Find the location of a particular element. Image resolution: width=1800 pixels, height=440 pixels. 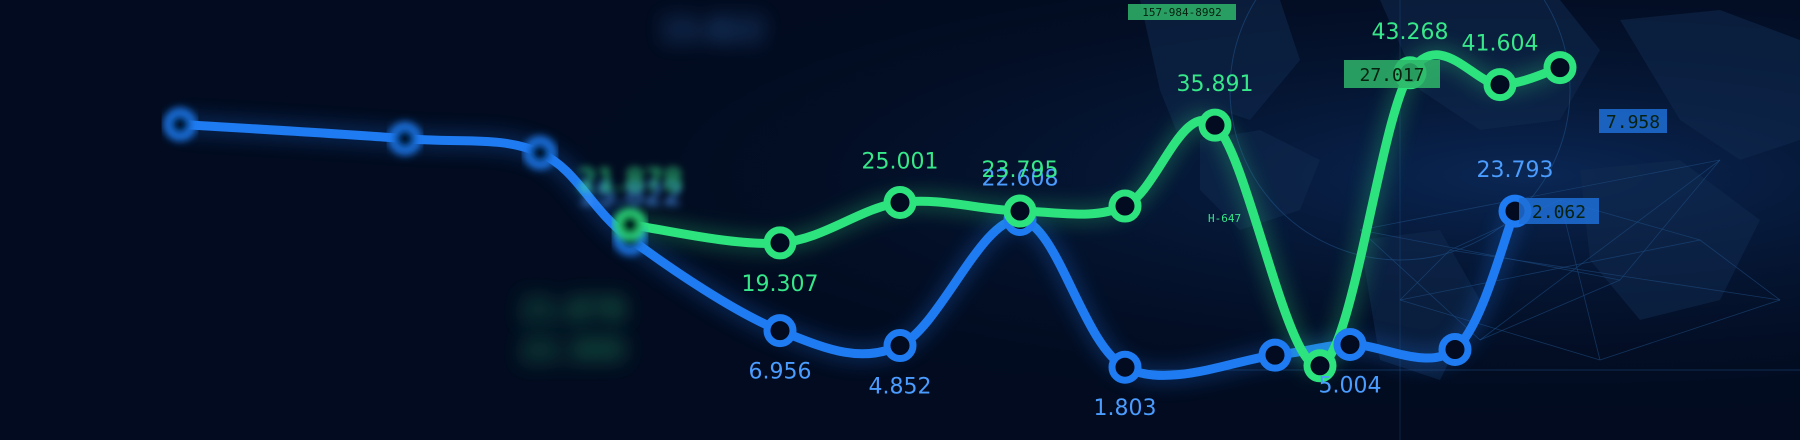

blurred-label: 22.300 is located at coordinates (572, 350).